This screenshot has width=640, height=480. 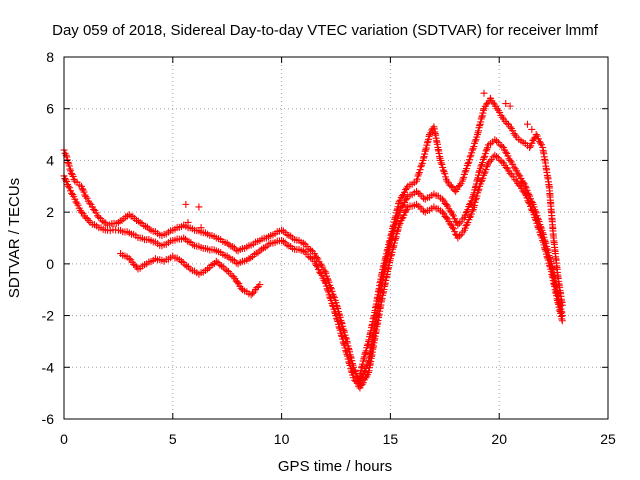 What do you see at coordinates (48, 367) in the screenshot?
I see `y-tick-label: -4` at bounding box center [48, 367].